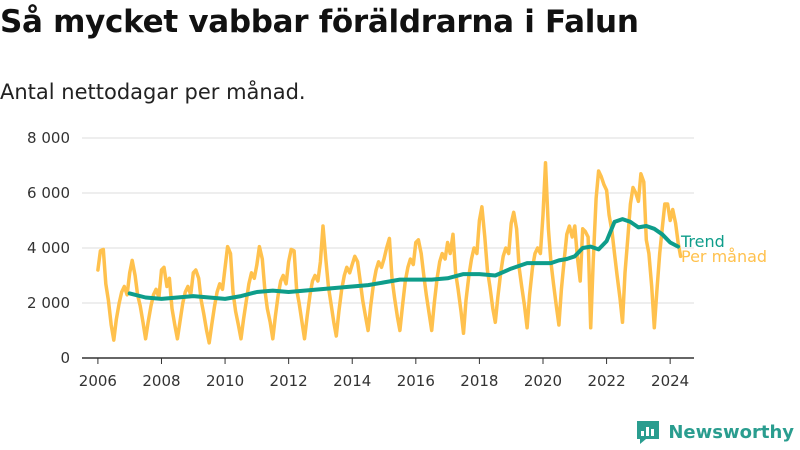  What do you see at coordinates (404, 259) in the screenshot?
I see `series-line-trend` at bounding box center [404, 259].